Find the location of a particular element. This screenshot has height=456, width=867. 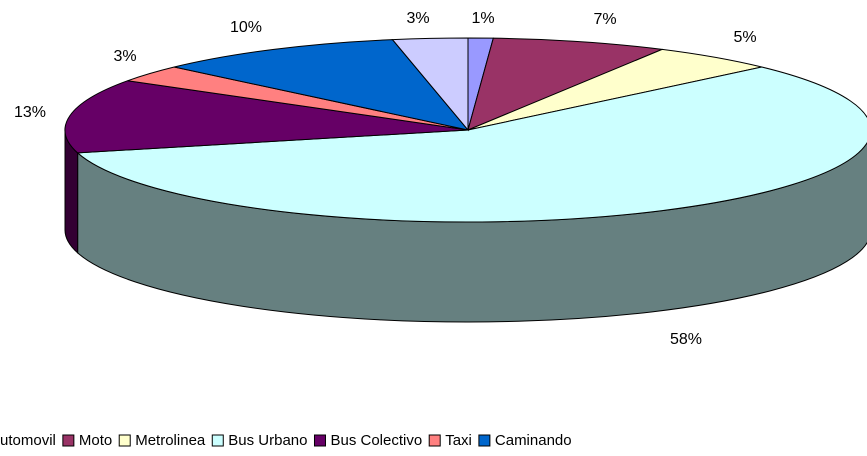

legend-label: Bus Urbano is located at coordinates (267, 440).